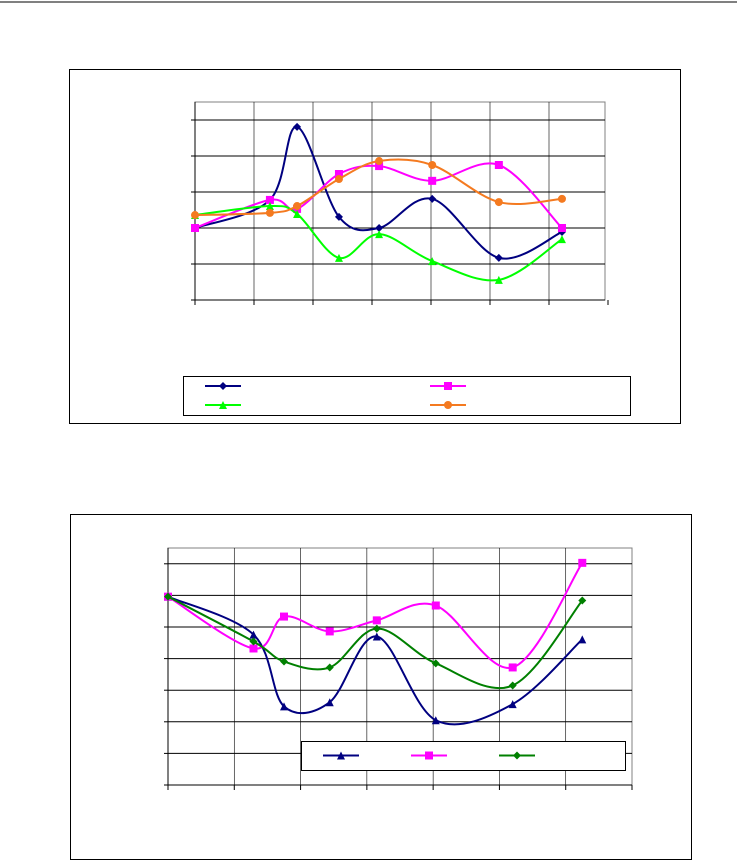 Image resolution: width=737 pixels, height=861 pixels. I want to click on legend, so click(407, 396).